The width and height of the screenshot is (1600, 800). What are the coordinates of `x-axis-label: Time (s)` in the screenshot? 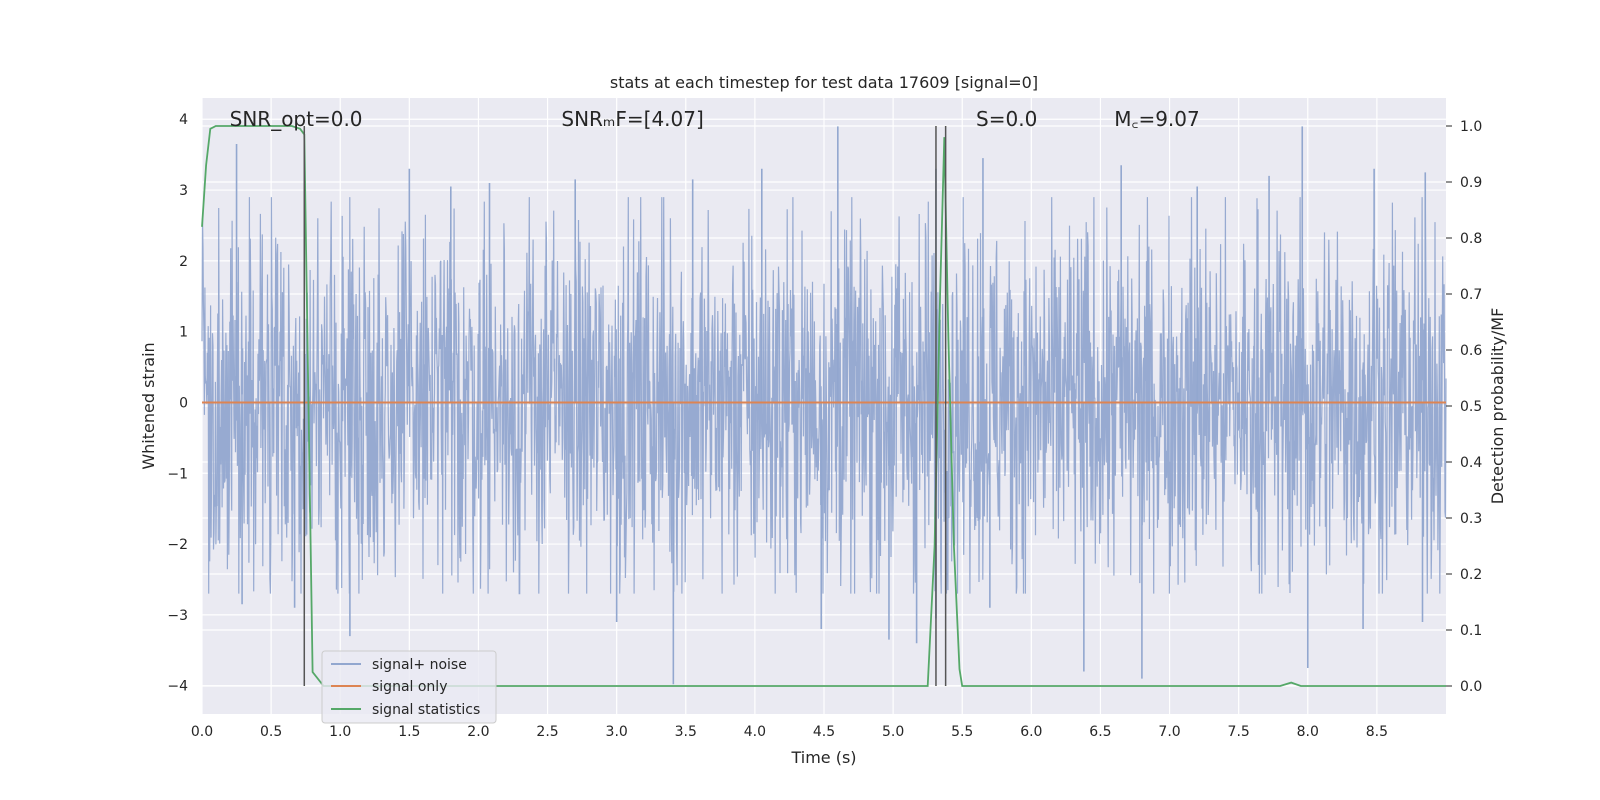 It's located at (823, 757).